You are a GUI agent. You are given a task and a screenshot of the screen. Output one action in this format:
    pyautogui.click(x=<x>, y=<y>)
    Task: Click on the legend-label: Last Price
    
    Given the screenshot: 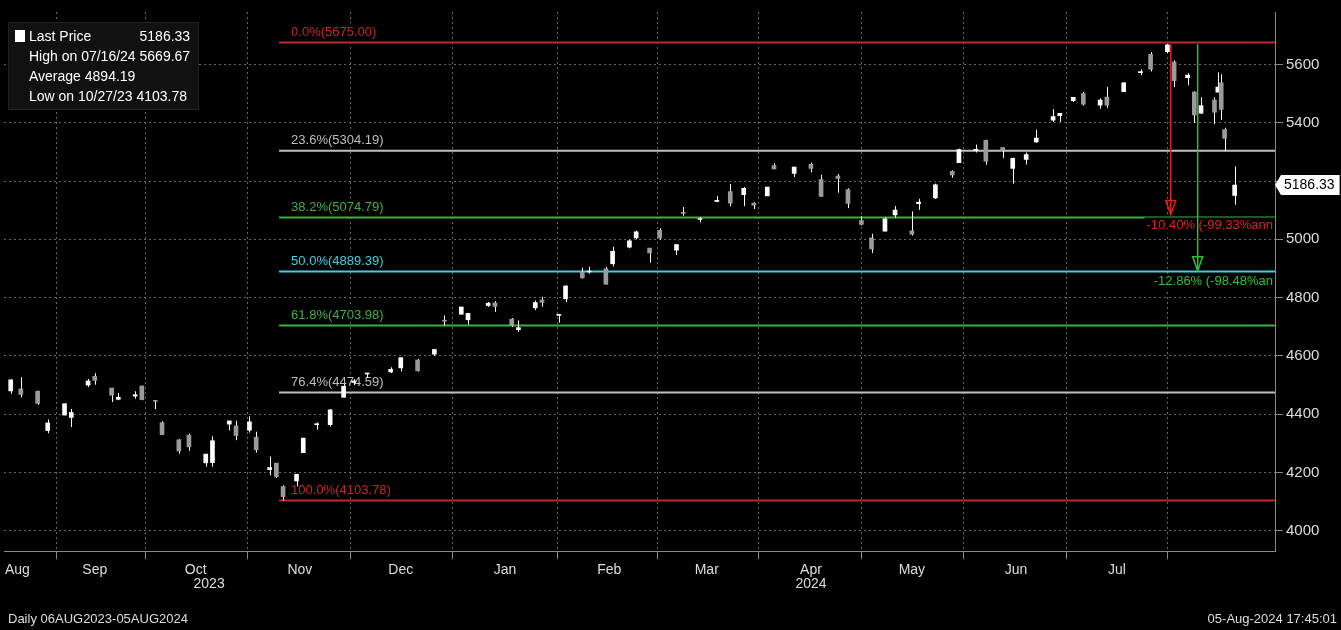 What is the action you would take?
    pyautogui.click(x=60, y=36)
    